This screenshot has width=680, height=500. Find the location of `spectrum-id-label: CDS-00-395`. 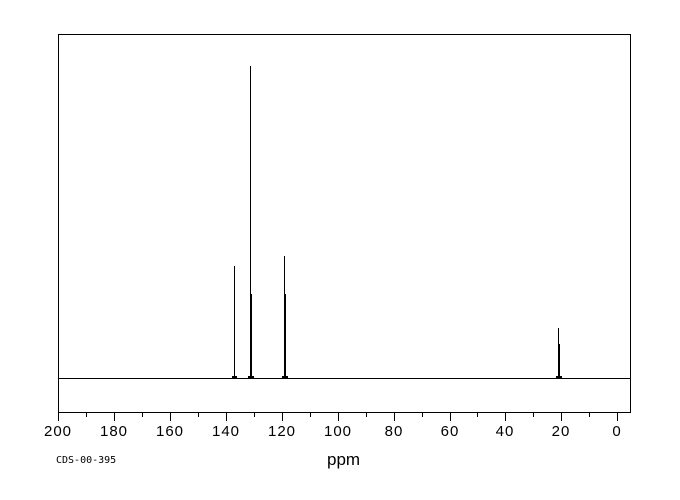

spectrum-id-label: CDS-00-395 is located at coordinates (86, 460).